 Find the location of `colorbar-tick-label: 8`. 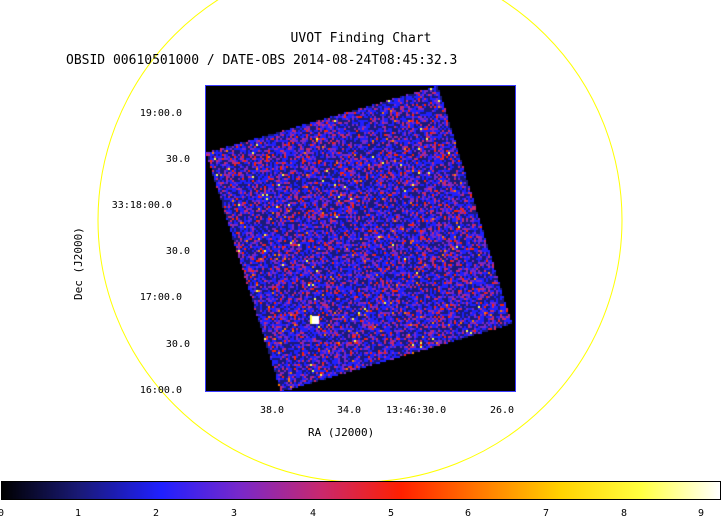

colorbar-tick-label: 8 is located at coordinates (624, 513).